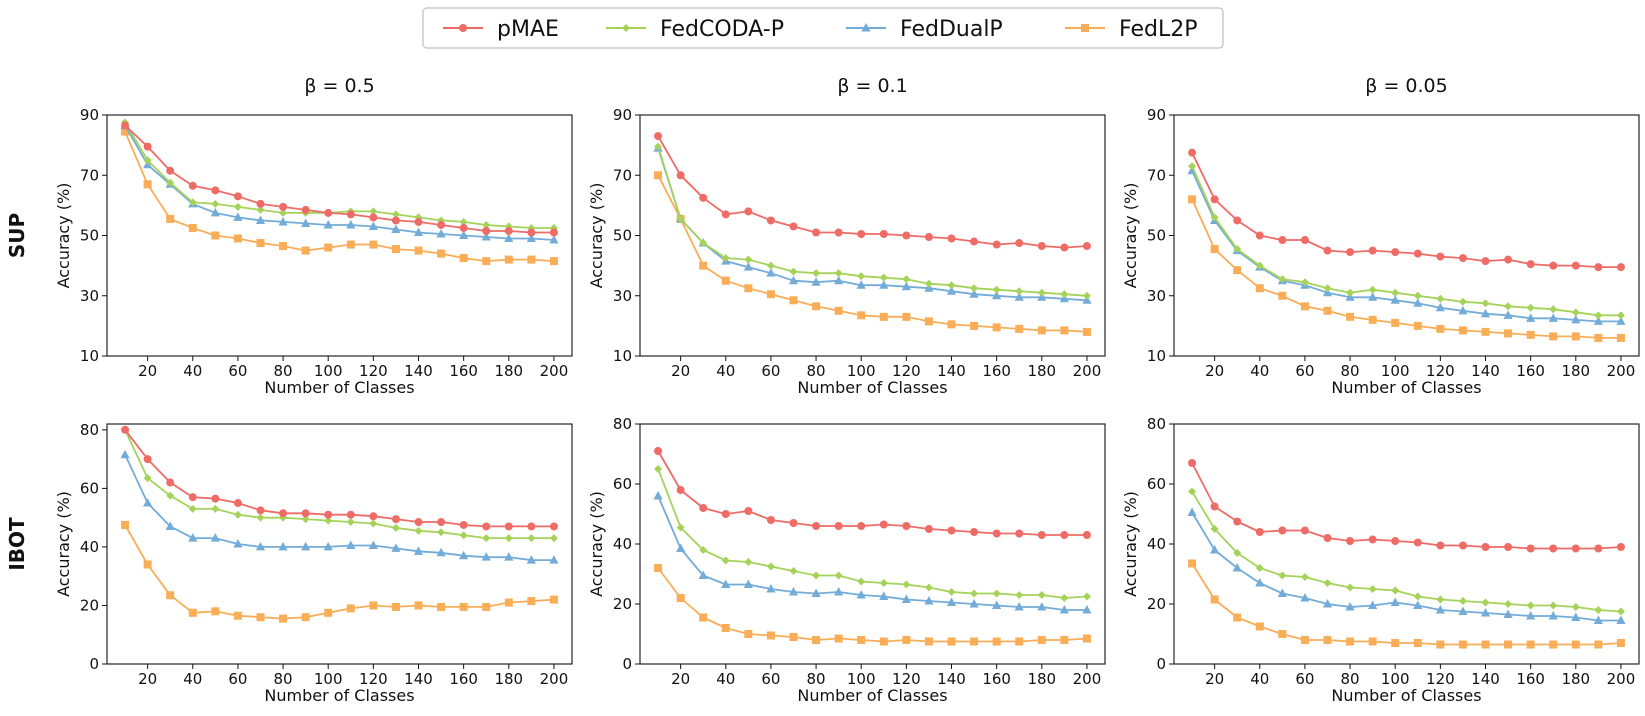  Describe the element at coordinates (89, 430) in the screenshot. I see `y-tick-label: 80` at that location.